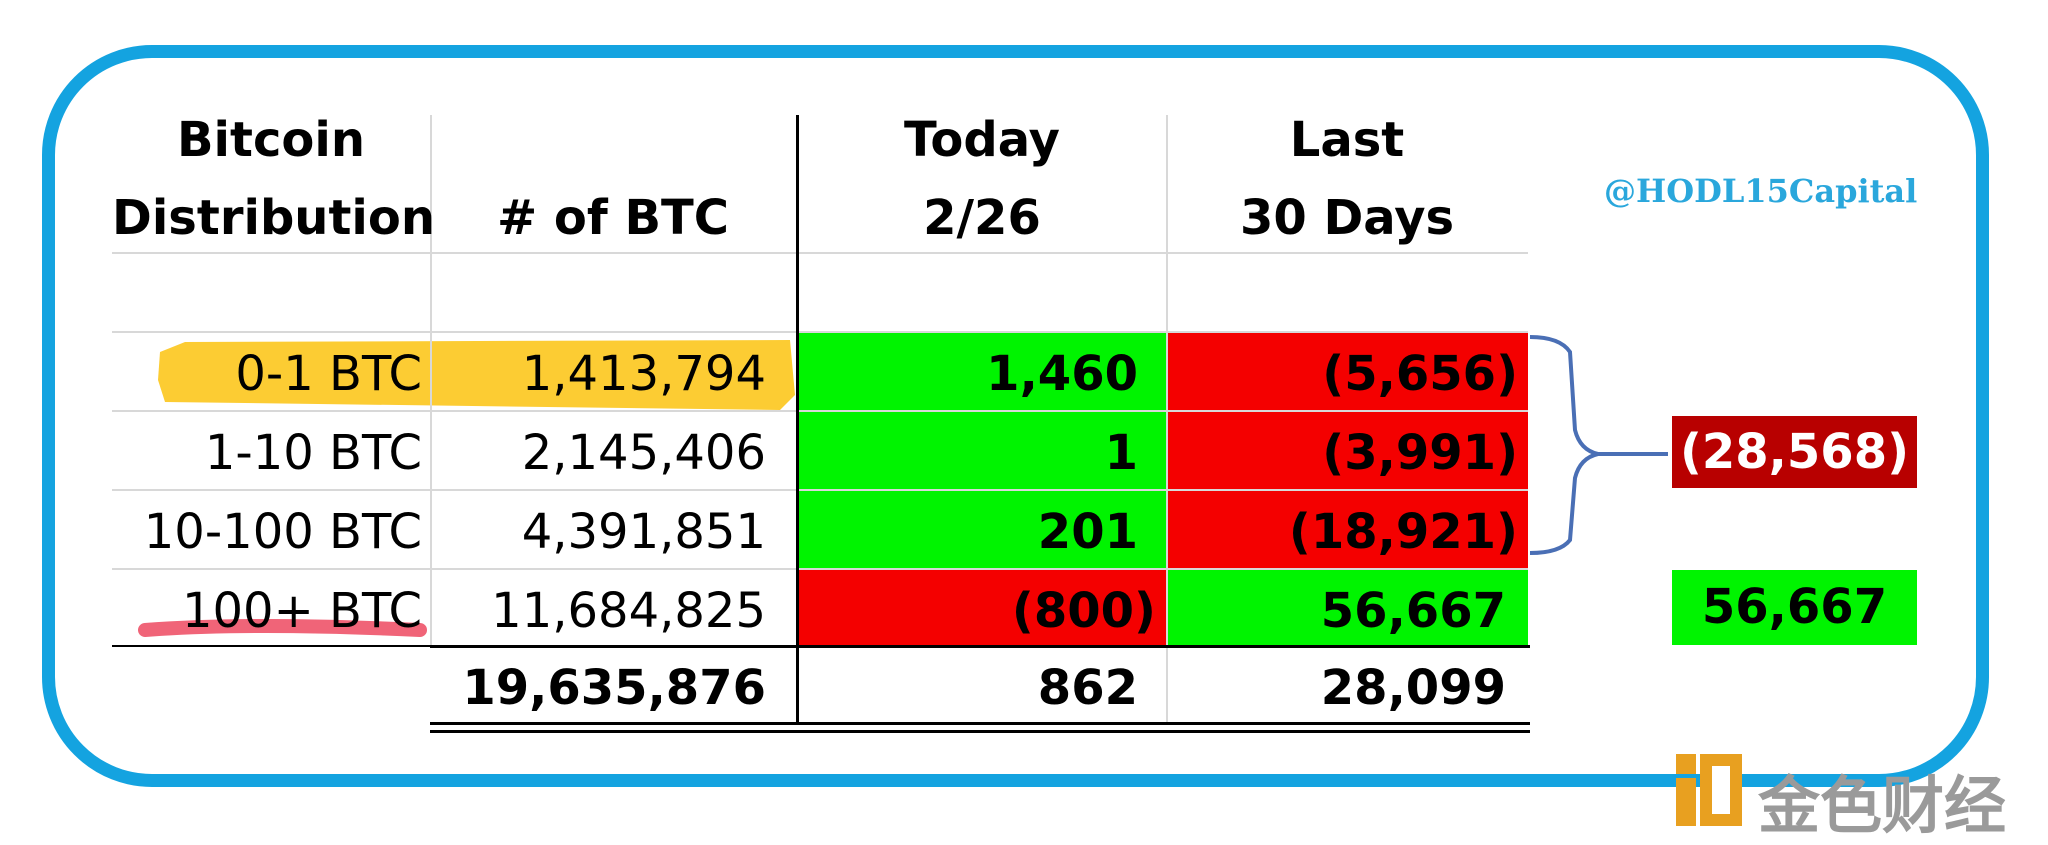  What do you see at coordinates (1413, 688) in the screenshot?
I see `total-last30: 28,099` at bounding box center [1413, 688].